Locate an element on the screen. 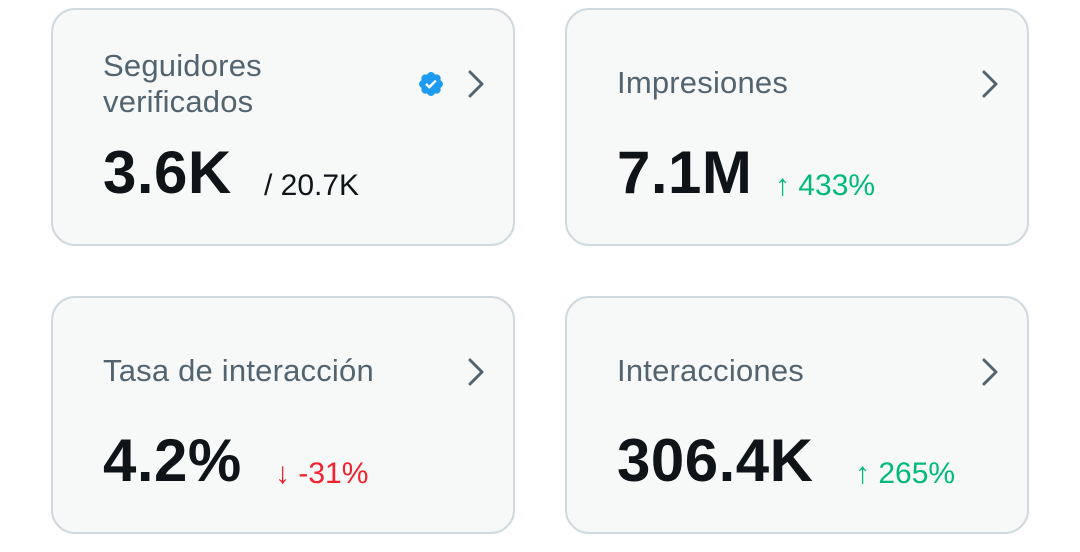  card-label: Interacciones is located at coordinates (710, 370).